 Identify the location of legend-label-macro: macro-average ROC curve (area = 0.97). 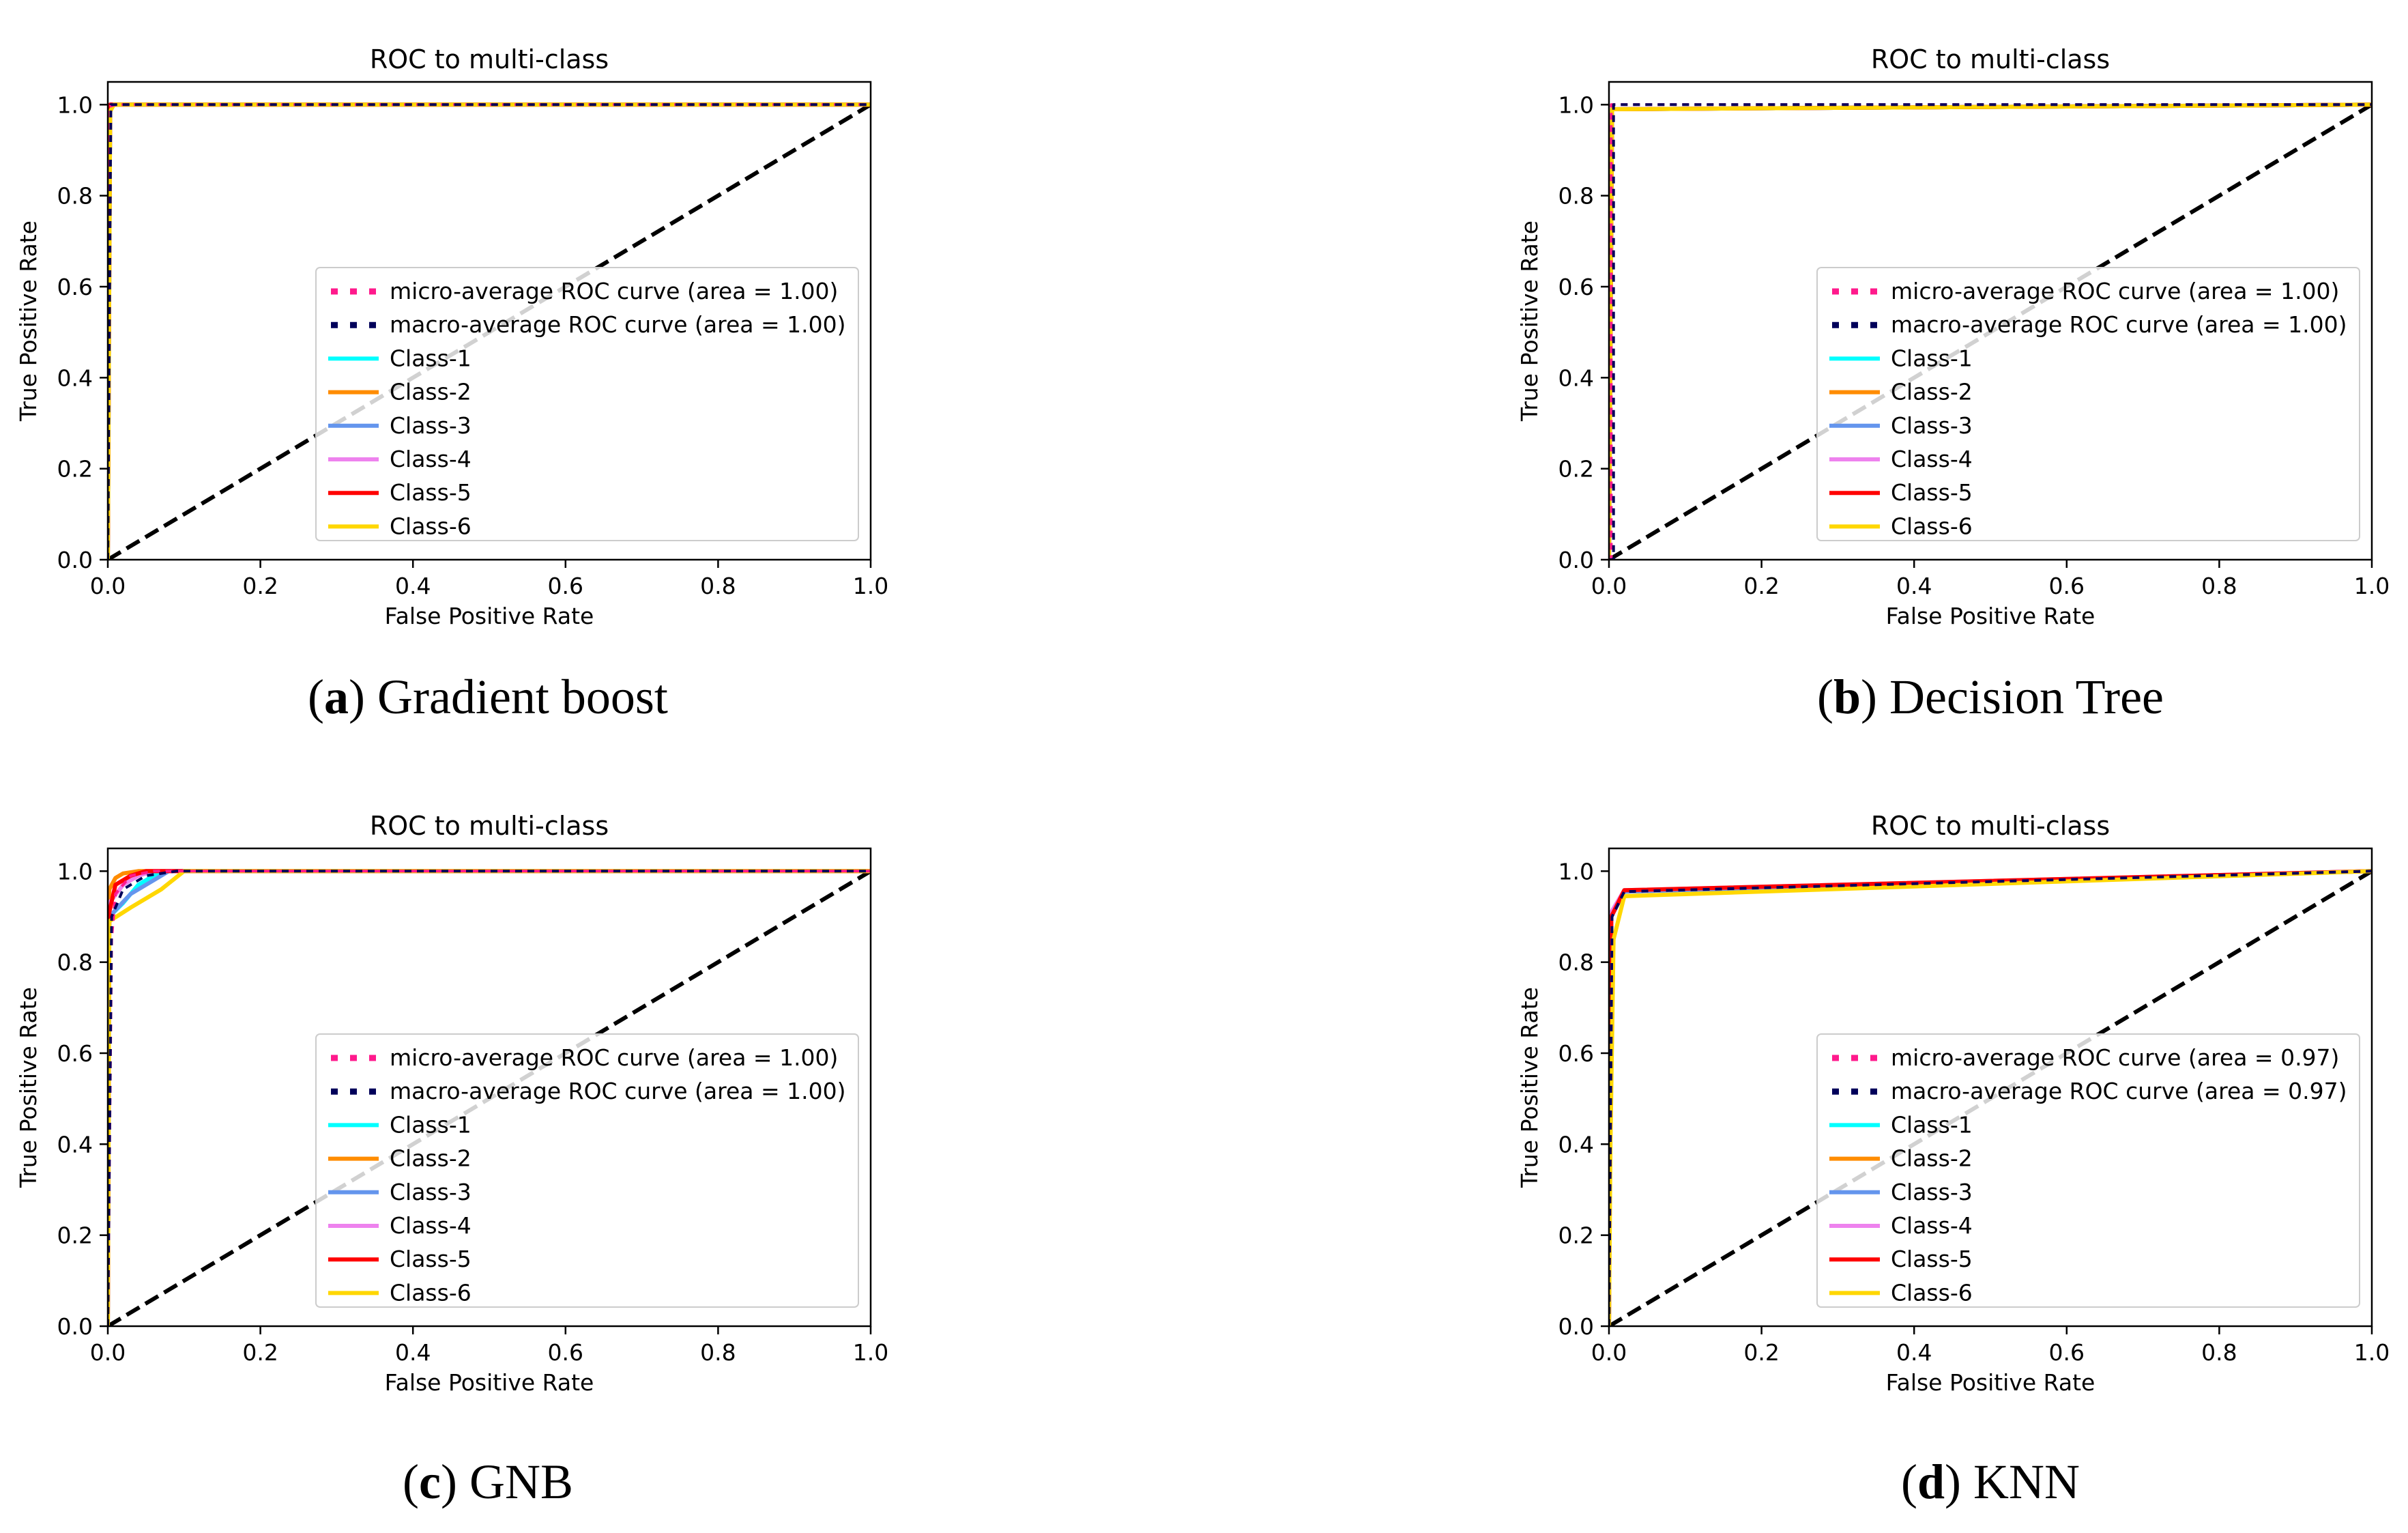
(2119, 1091).